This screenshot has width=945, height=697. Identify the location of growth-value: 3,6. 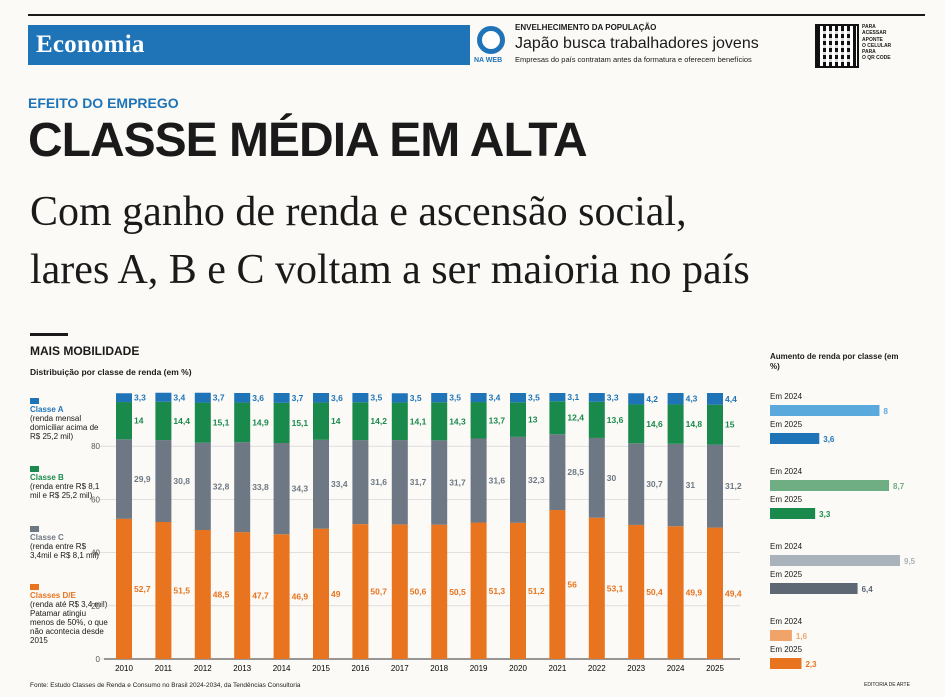
(829, 439).